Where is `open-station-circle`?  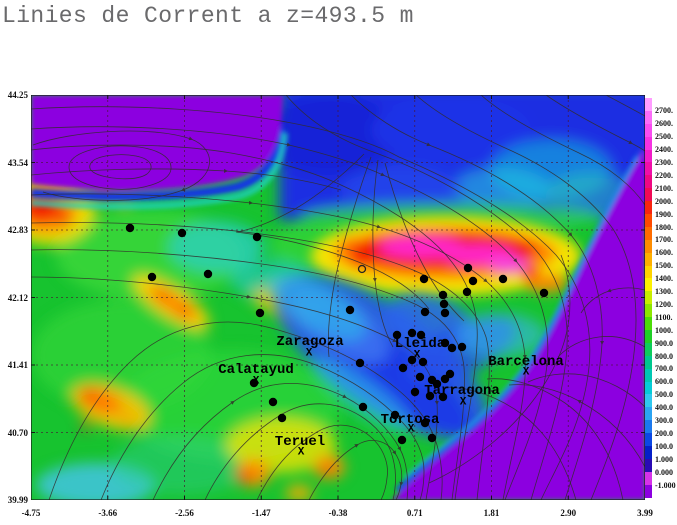
open-station-circle is located at coordinates (362, 269).